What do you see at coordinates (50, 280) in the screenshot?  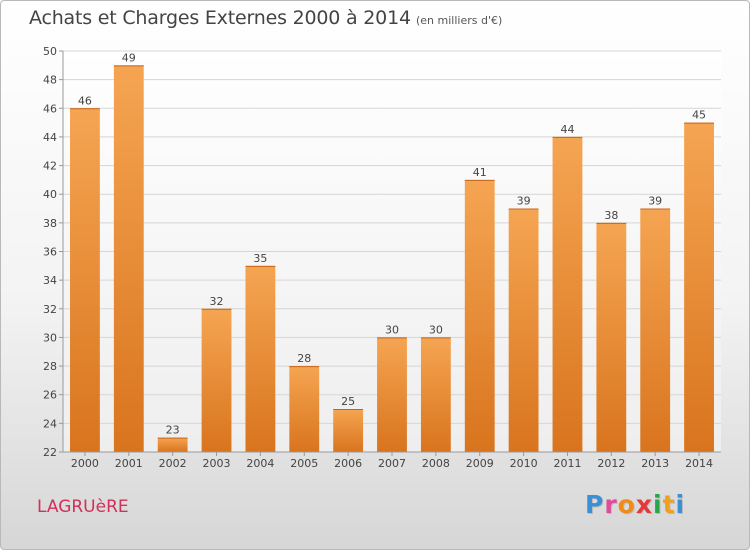 I see `y-tick-label: 34` at bounding box center [50, 280].